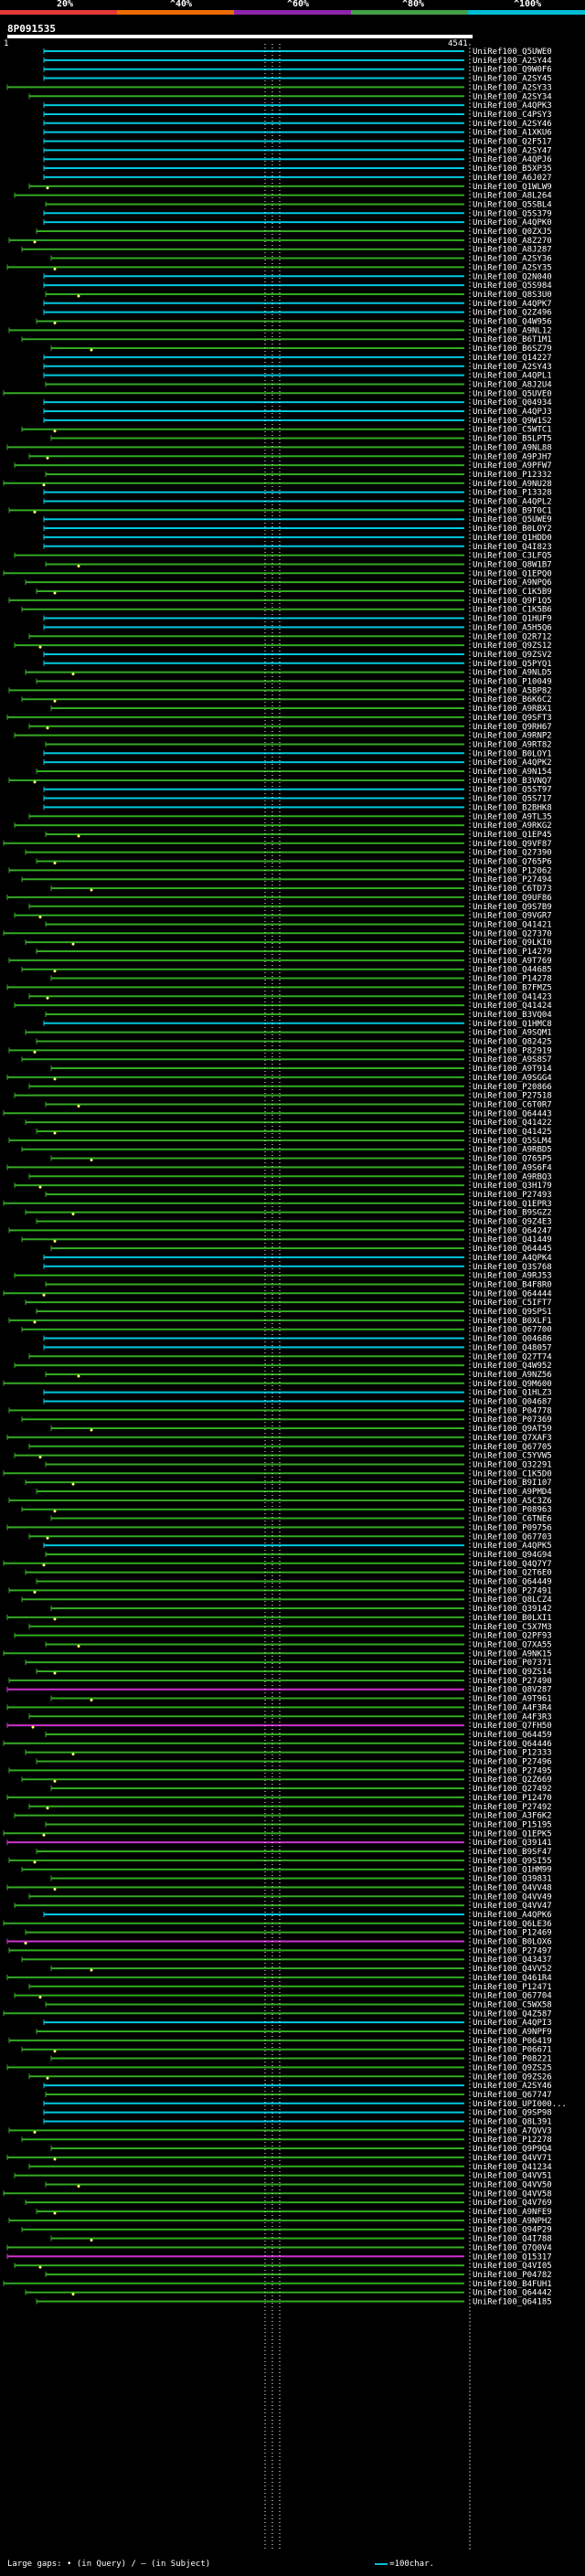 This screenshot has height=2576, width=585. What do you see at coordinates (512, 817) in the screenshot?
I see `hit-label: UniRef100_A9TL35` at bounding box center [512, 817].